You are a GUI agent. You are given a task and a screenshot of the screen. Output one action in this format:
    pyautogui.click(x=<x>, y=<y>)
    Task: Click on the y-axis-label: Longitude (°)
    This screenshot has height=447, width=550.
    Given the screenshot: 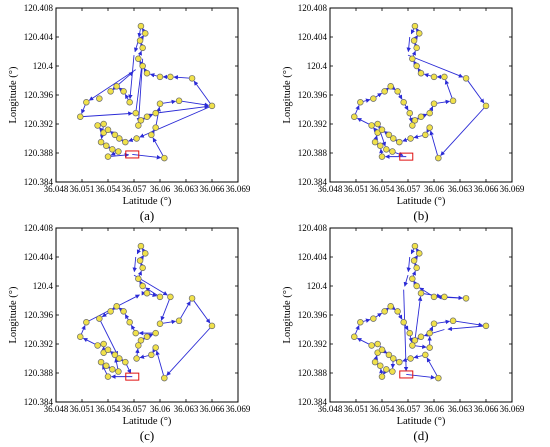 What is the action you would take?
    pyautogui.click(x=287, y=314)
    